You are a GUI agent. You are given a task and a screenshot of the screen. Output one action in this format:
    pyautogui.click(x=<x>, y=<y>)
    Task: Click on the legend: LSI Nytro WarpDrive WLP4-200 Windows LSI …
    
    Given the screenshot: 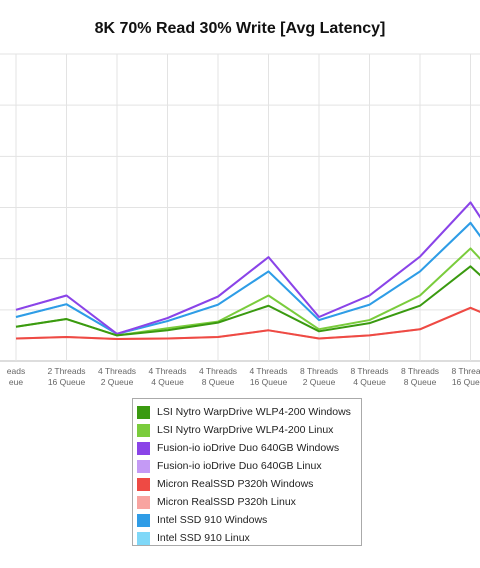 What is the action you would take?
    pyautogui.click(x=247, y=472)
    